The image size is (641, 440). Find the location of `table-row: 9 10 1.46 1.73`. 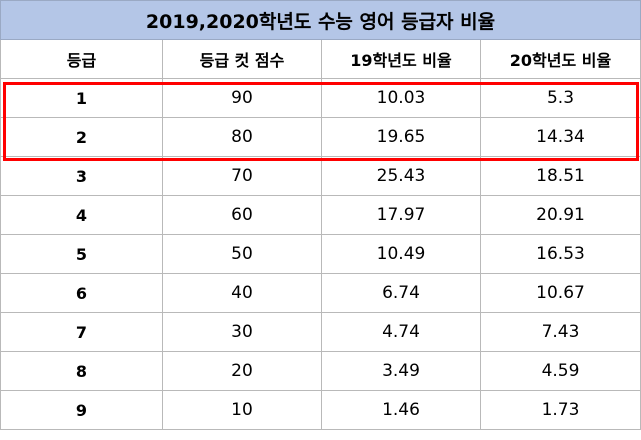

table-row: 9 10 1.46 1.73 is located at coordinates (320, 410).